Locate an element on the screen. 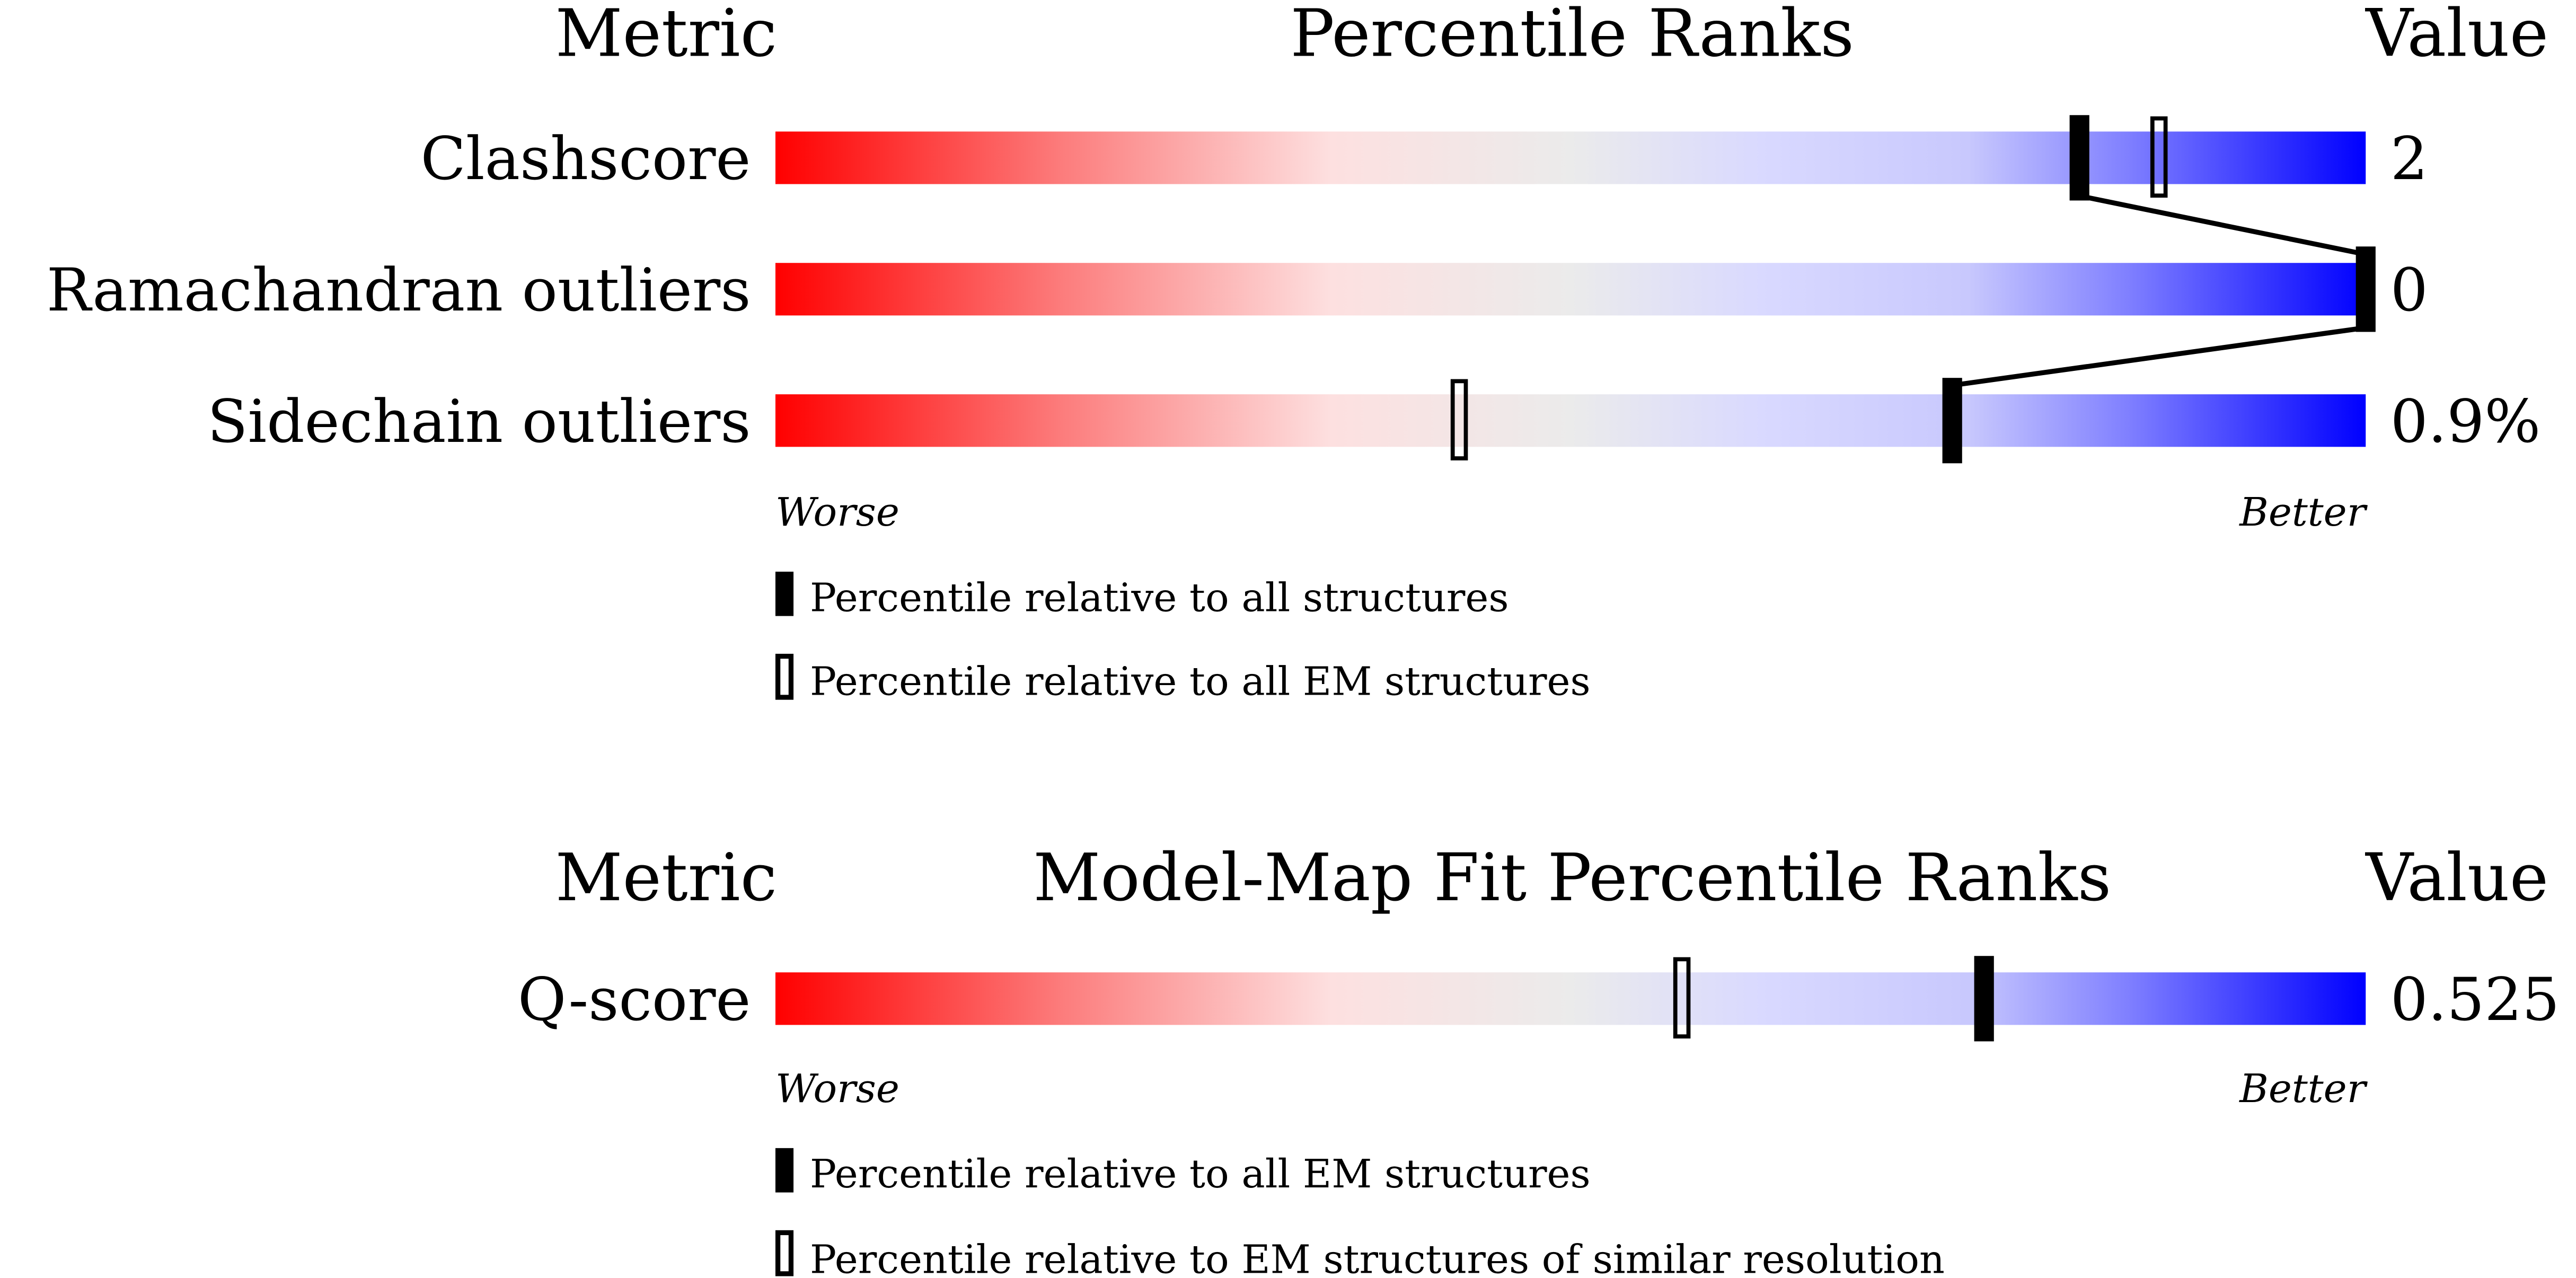 The image size is (2576, 1278). metric-label: Clashscore is located at coordinates (585, 159).